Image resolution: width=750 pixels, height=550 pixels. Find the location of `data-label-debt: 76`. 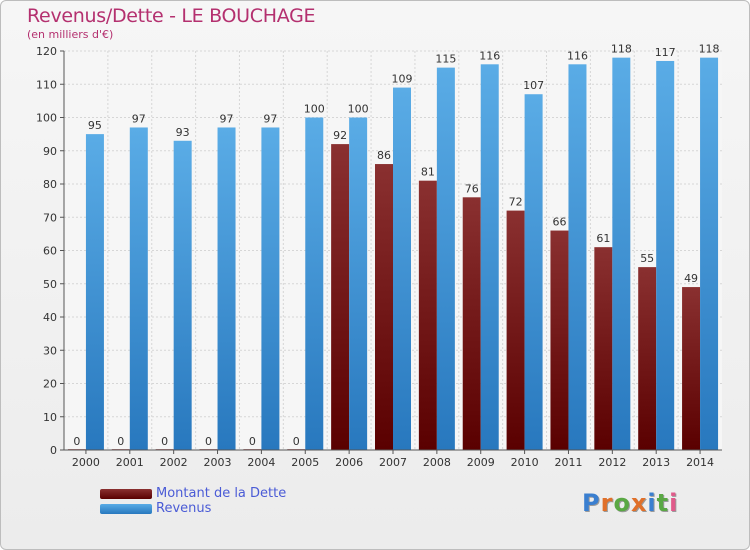

data-label-debt: 76 is located at coordinates (472, 188).